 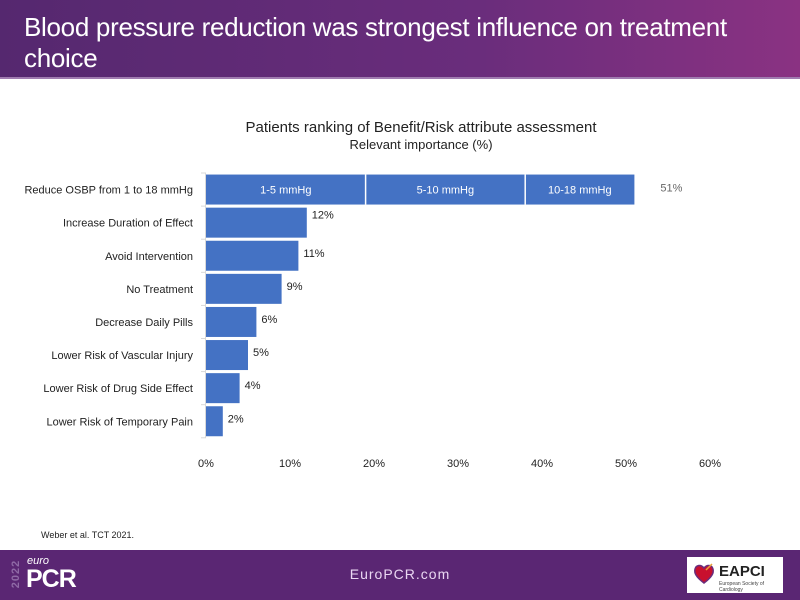 What do you see at coordinates (671, 189) in the screenshot?
I see `value-label: 51%` at bounding box center [671, 189].